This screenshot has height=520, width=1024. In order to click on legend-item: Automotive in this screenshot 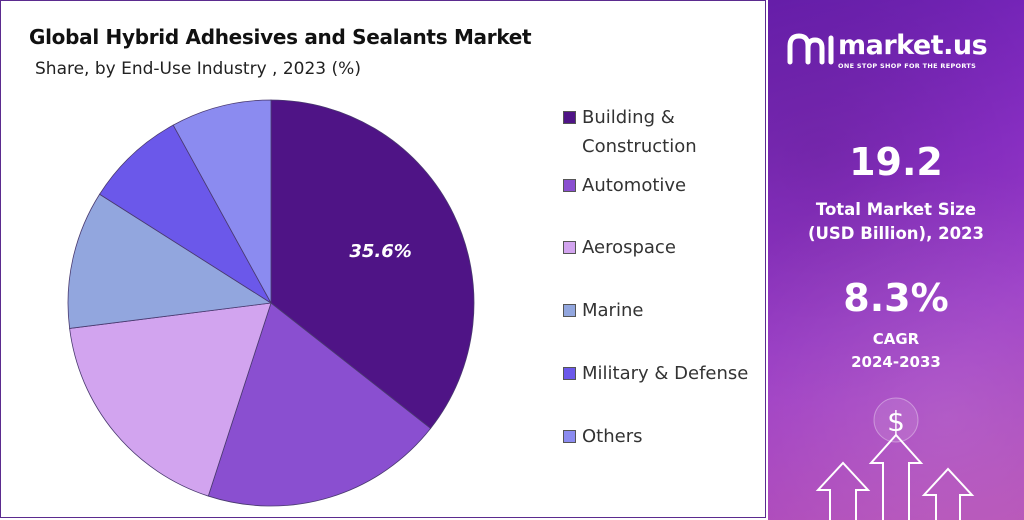, I will do `click(662, 186)`.